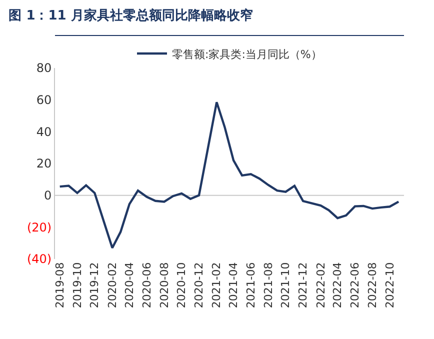 The image size is (434, 339). I want to click on x-tick-label: 2019-08, so click(59, 285).